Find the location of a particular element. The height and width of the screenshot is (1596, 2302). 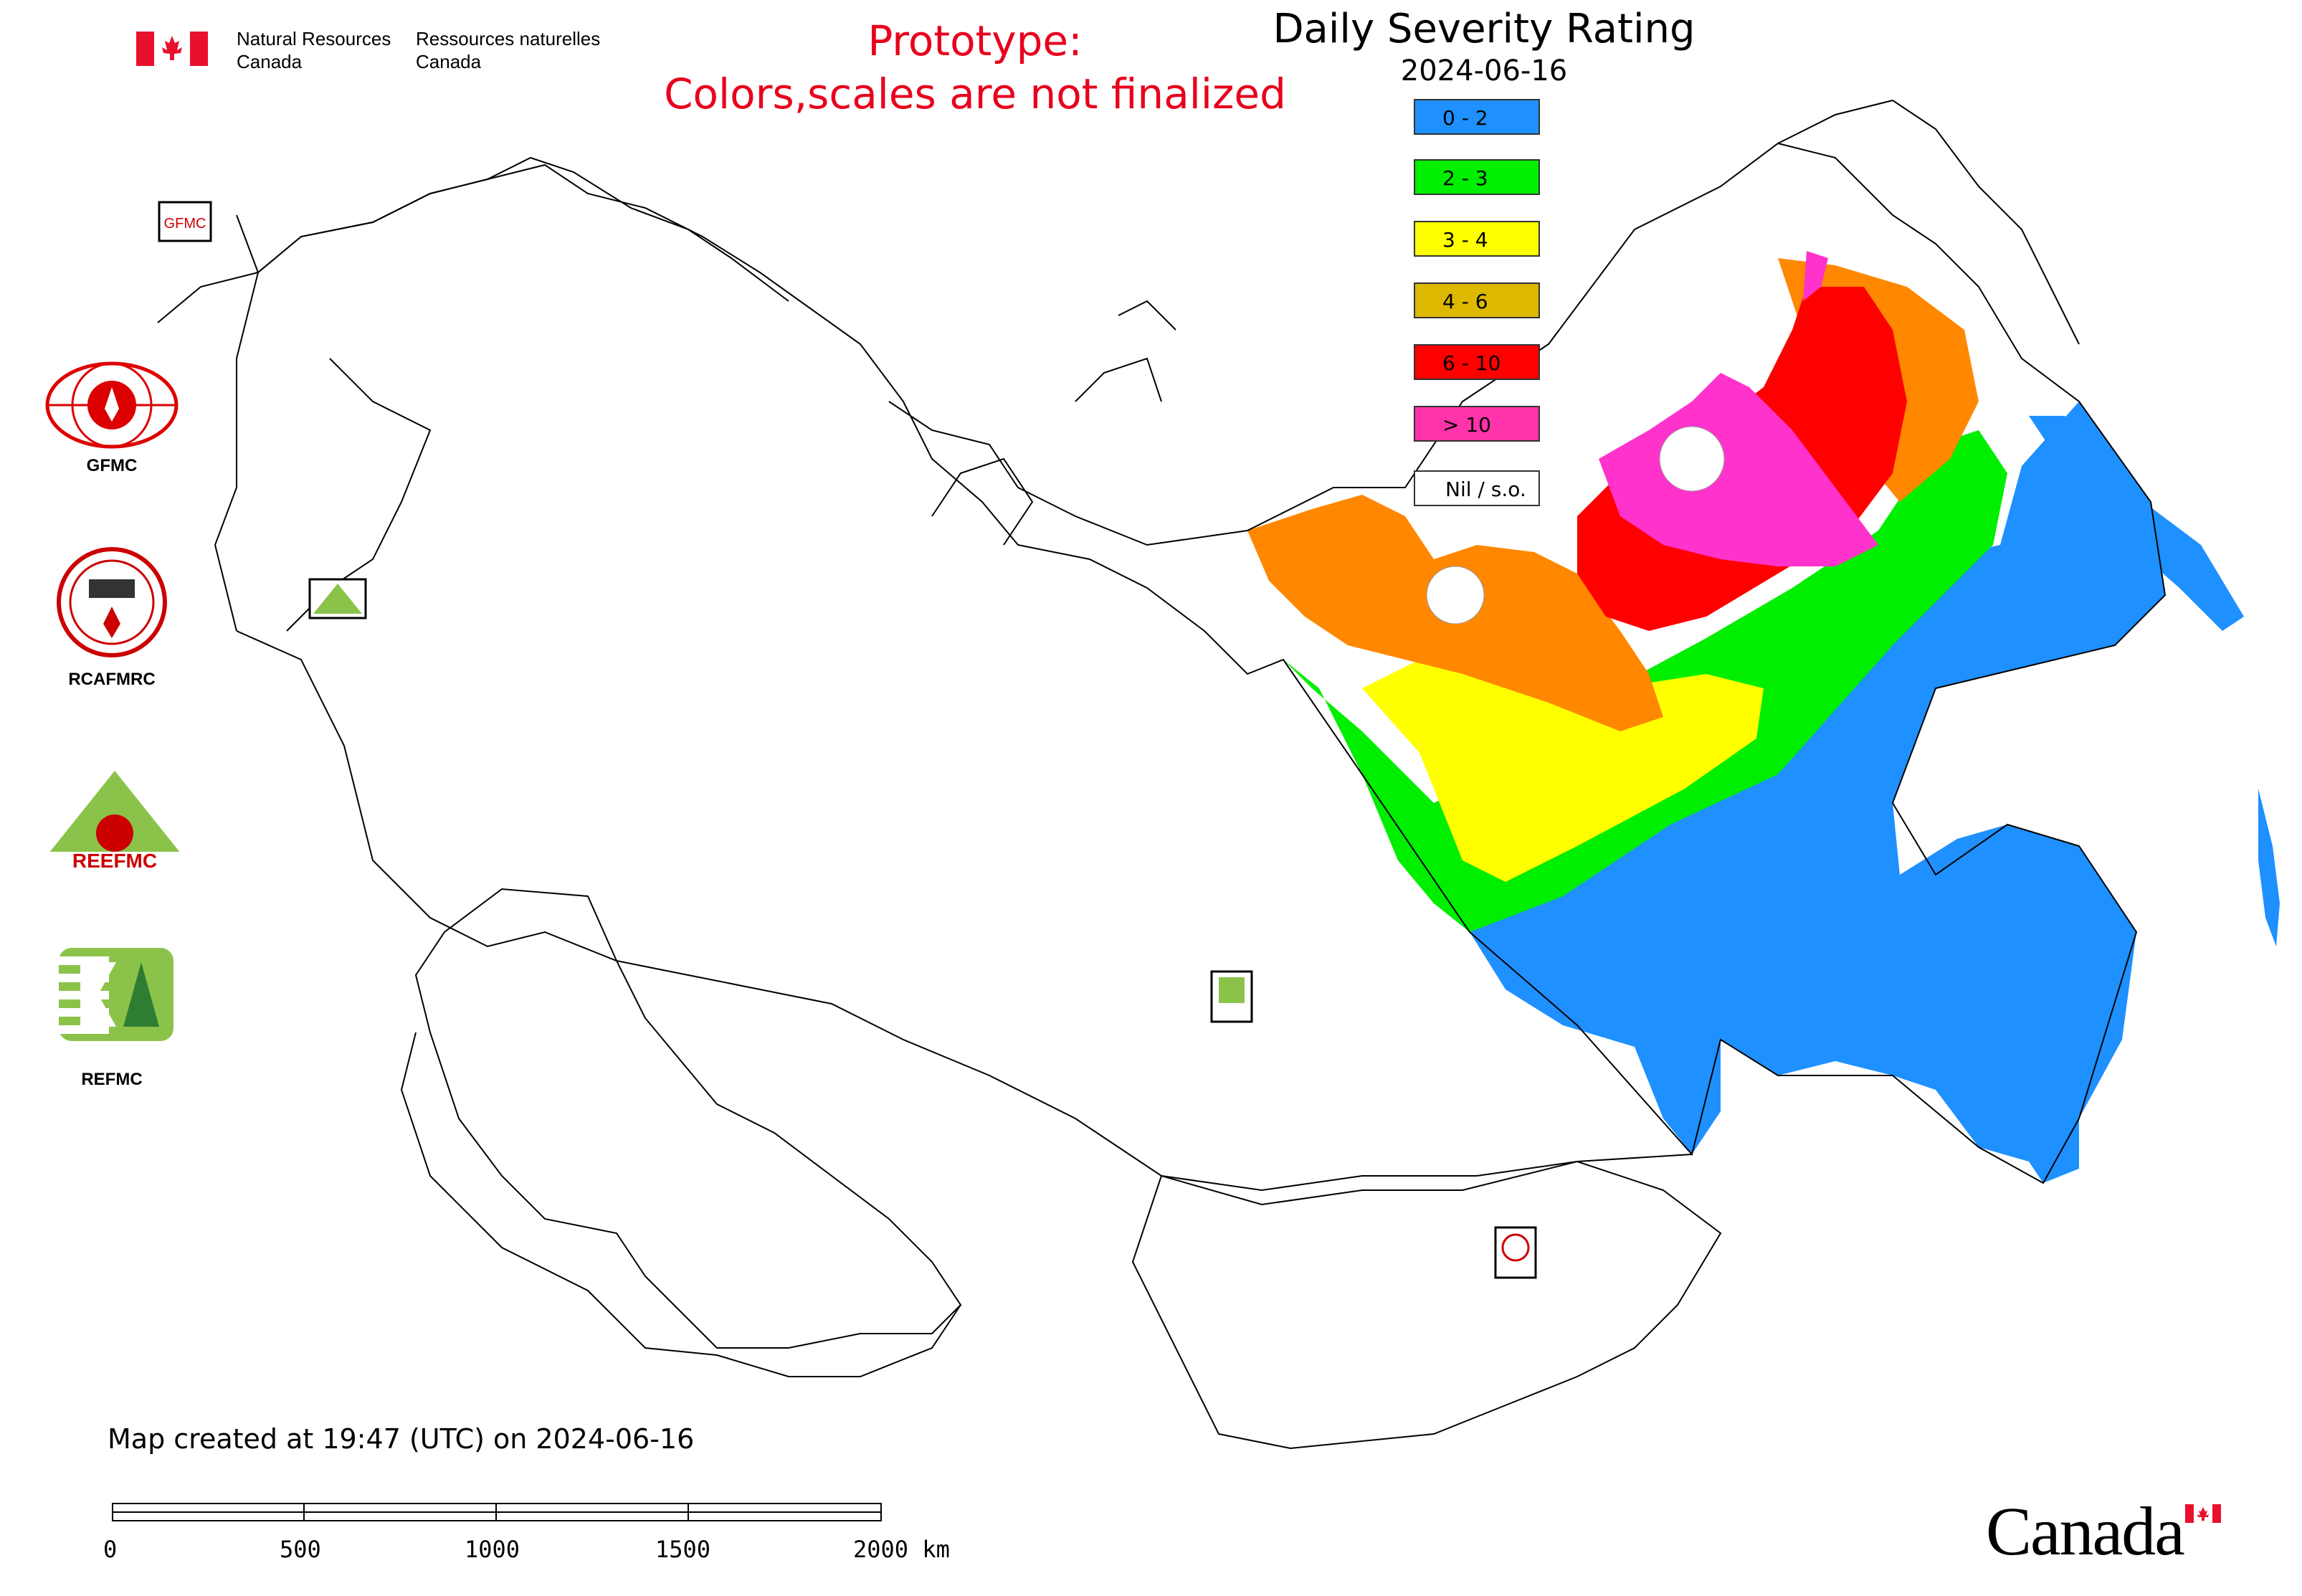

agency-name-en-line1: Natural Resources is located at coordinates (314, 38).